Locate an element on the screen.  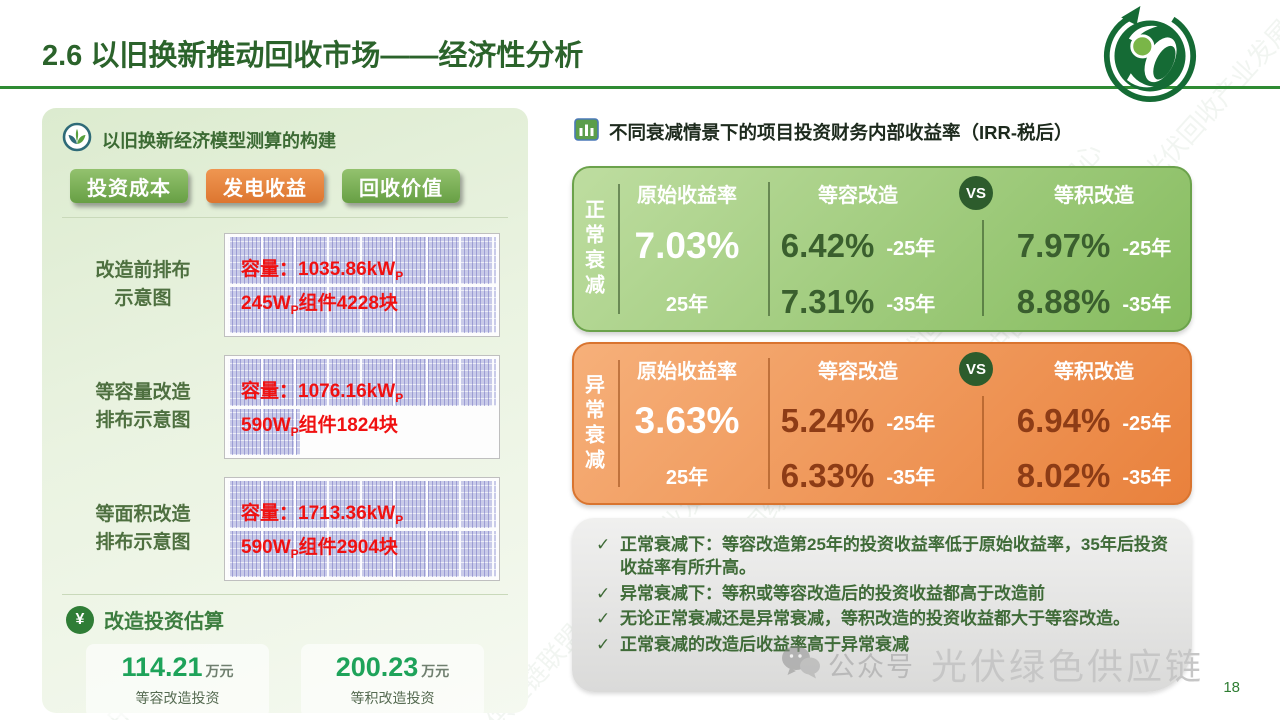
investment-card-equal-area: 200.23 万元 等积改造投资 is located at coordinates (392, 681).